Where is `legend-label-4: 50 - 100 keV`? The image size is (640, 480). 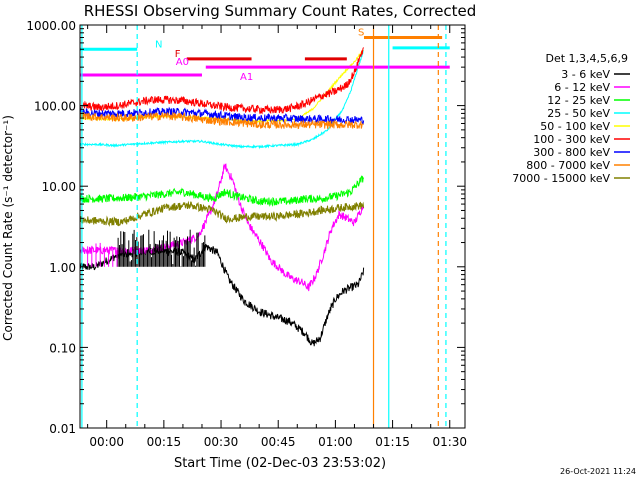 legend-label-4: 50 - 100 keV is located at coordinates (575, 126).